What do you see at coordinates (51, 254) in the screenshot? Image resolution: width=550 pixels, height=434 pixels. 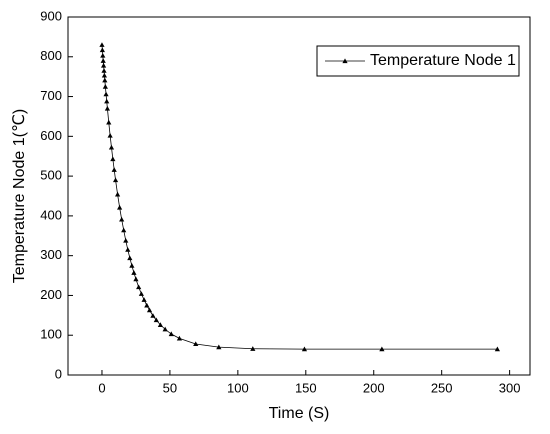 I see `y-tick-label: 300` at bounding box center [51, 254].